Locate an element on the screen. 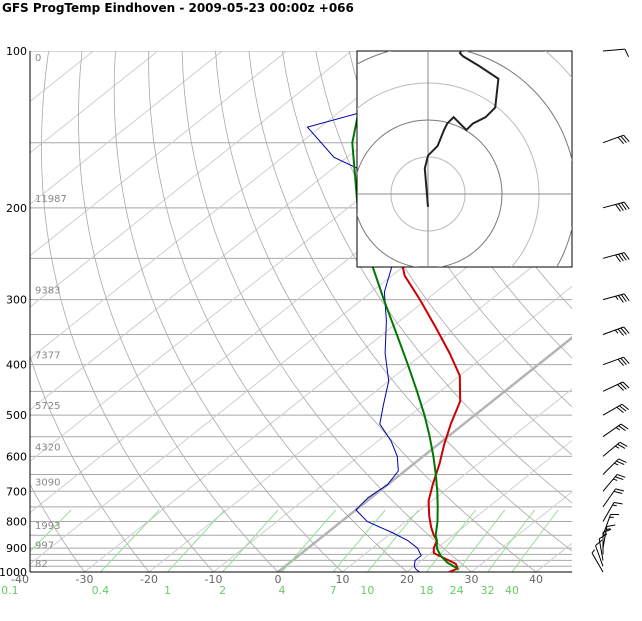 The image size is (642, 621). temperature-tick-label: 20 is located at coordinates (407, 579).